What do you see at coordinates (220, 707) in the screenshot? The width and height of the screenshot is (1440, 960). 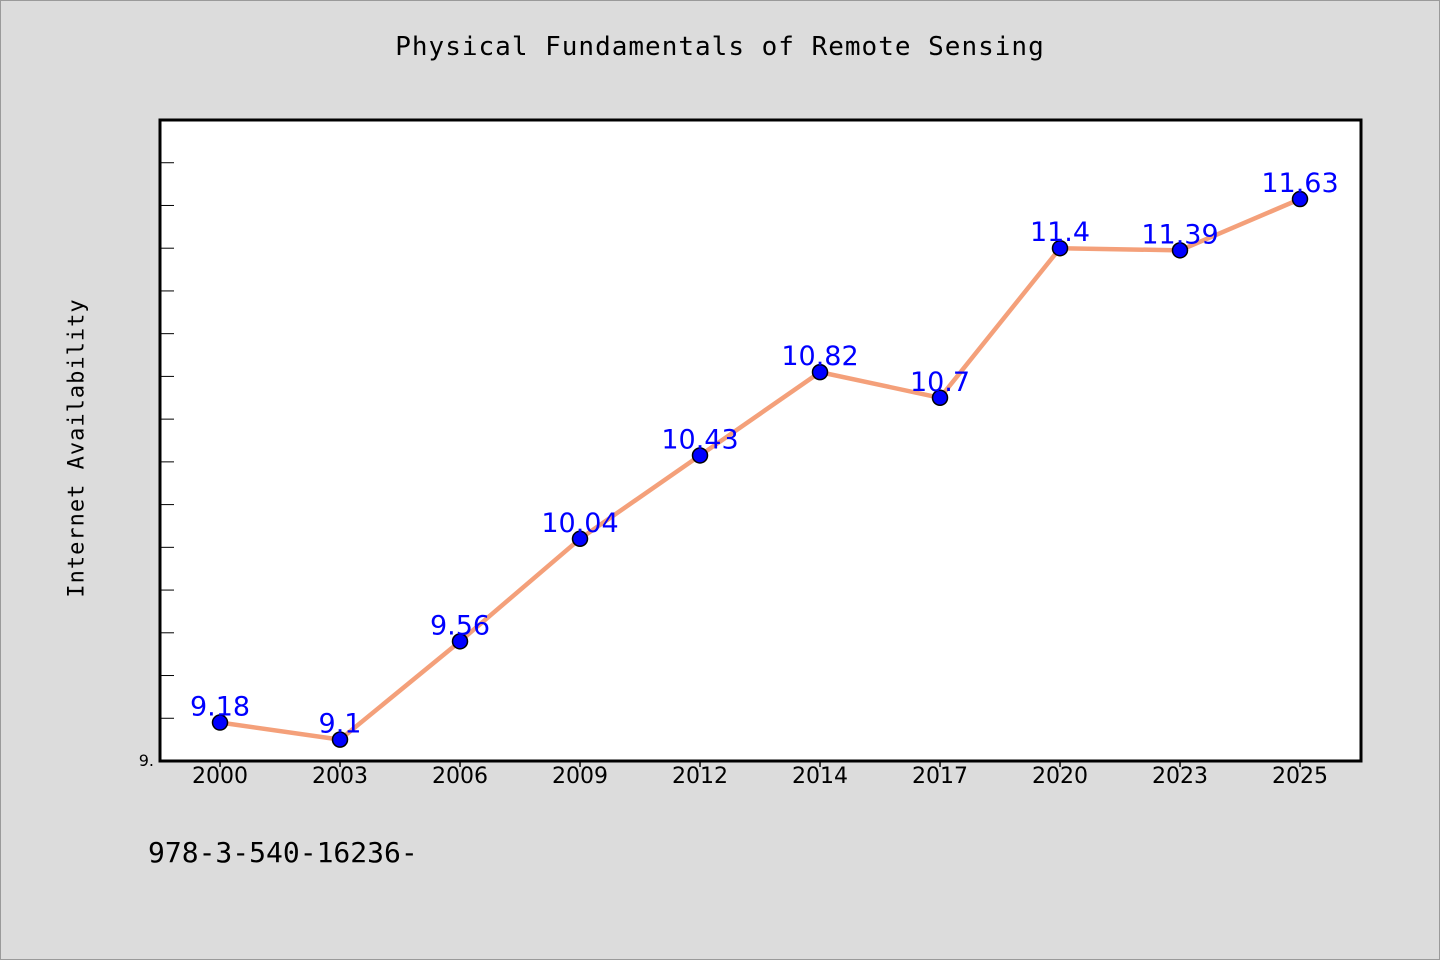 I see `data-label: 9.18` at bounding box center [220, 707].